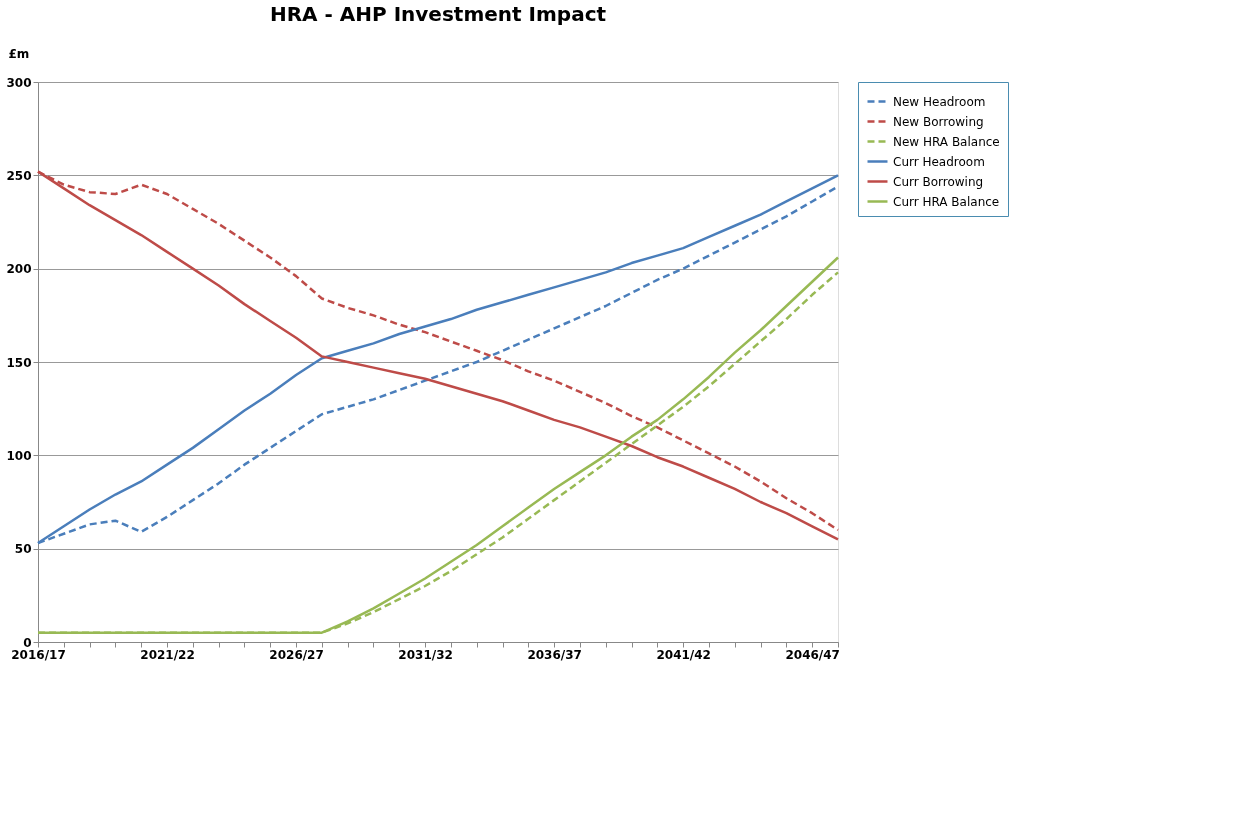 The width and height of the screenshot is (1245, 816). I want to click on x-tick-label: 2021/22, so click(167, 654).